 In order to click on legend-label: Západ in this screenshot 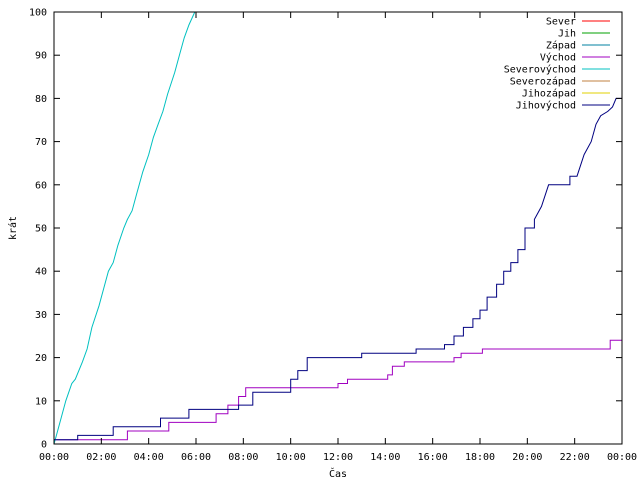, I will do `click(561, 46)`.